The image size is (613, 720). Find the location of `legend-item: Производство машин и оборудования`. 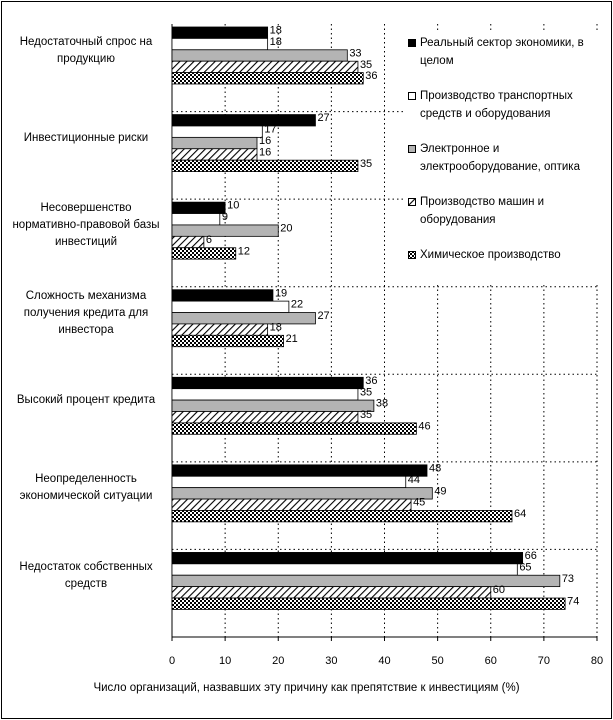

legend-item: Производство машин и оборудования is located at coordinates (503, 211).